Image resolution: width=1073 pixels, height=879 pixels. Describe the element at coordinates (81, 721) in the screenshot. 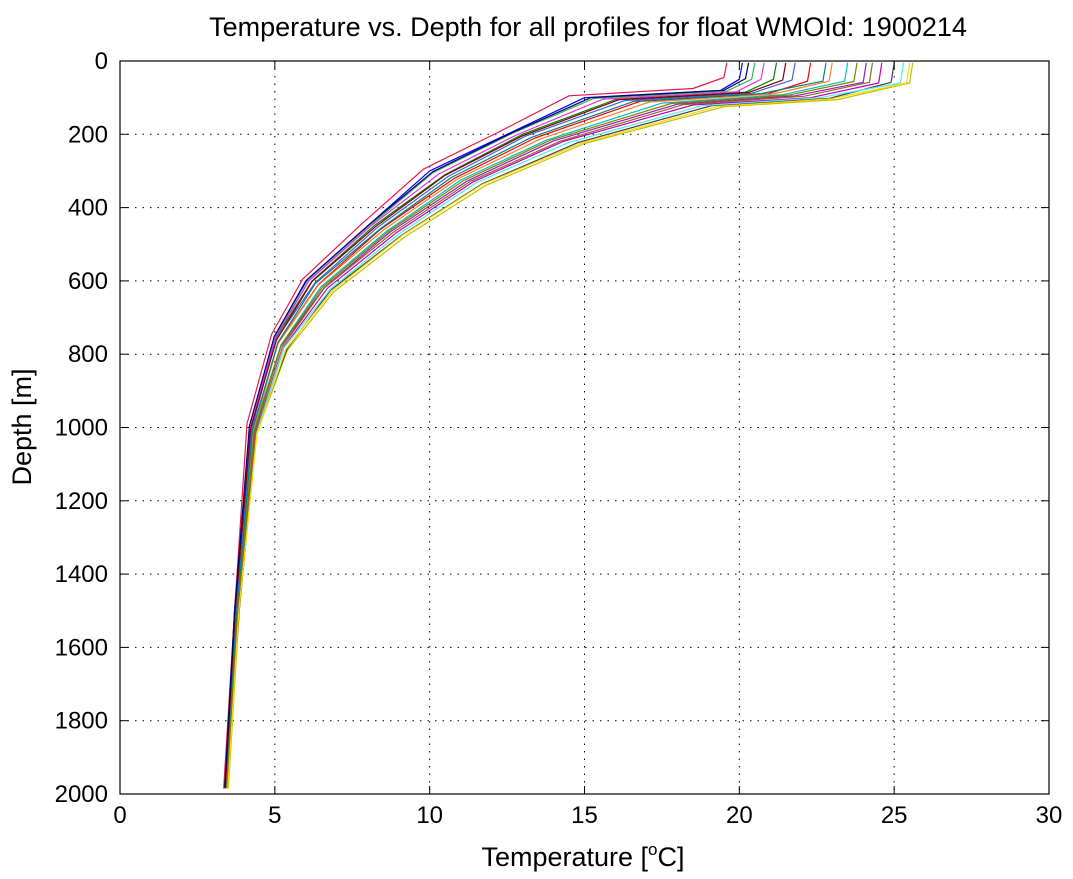

I see `y-tick-label: 1800` at that location.